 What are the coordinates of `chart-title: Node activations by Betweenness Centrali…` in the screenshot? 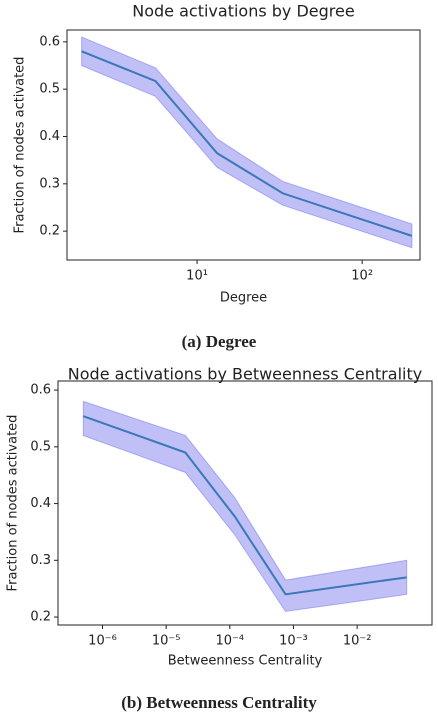 It's located at (245, 374).